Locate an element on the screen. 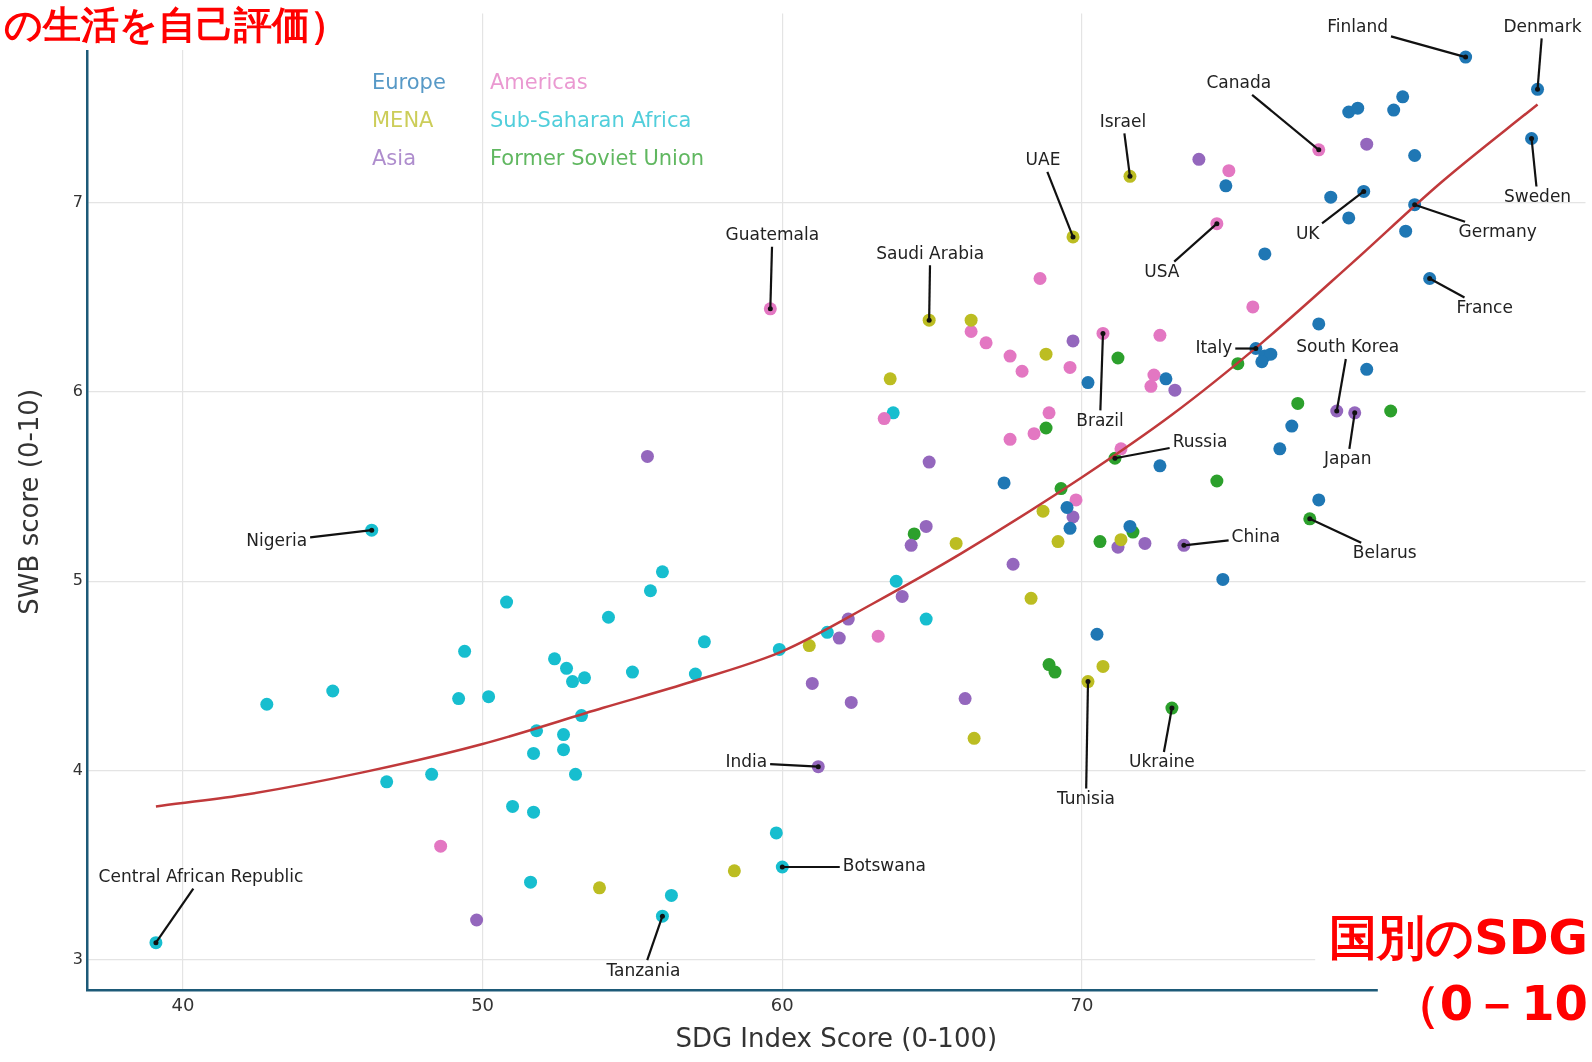 Image resolution: width=1592 pixels, height=1062 pixels. annotation: USA is located at coordinates (1162, 271).